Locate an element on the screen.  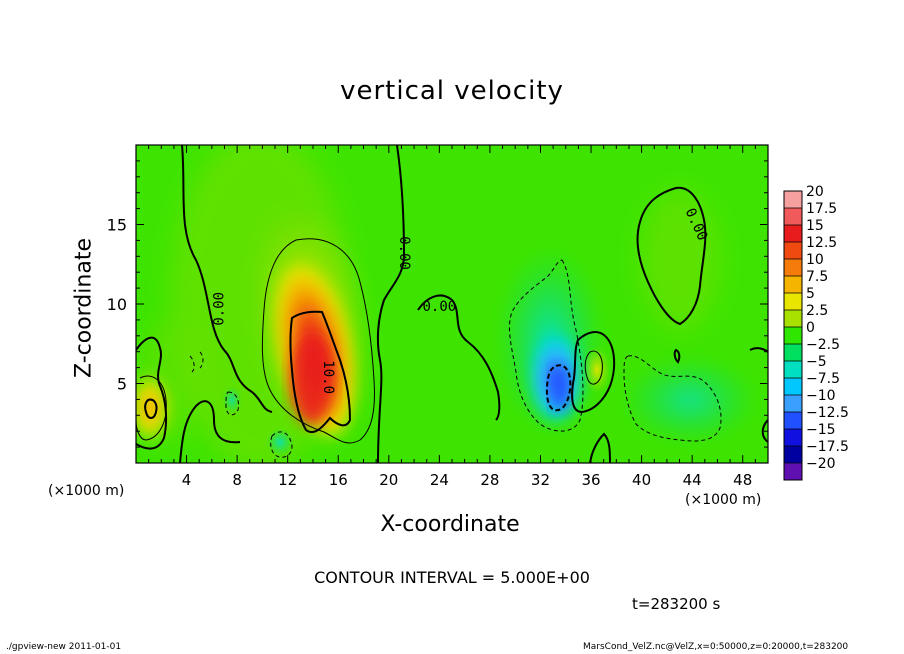
colorbar-label: −17.5 is located at coordinates (827, 447).